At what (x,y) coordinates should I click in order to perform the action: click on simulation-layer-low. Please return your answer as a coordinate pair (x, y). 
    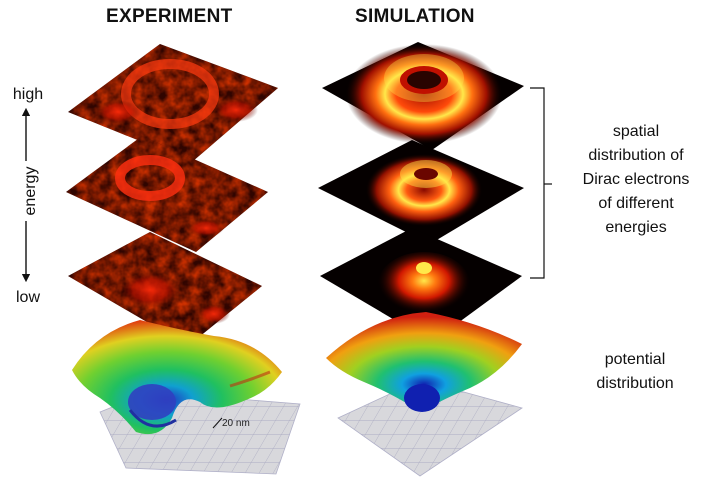
    Looking at the image, I should click on (421, 285).